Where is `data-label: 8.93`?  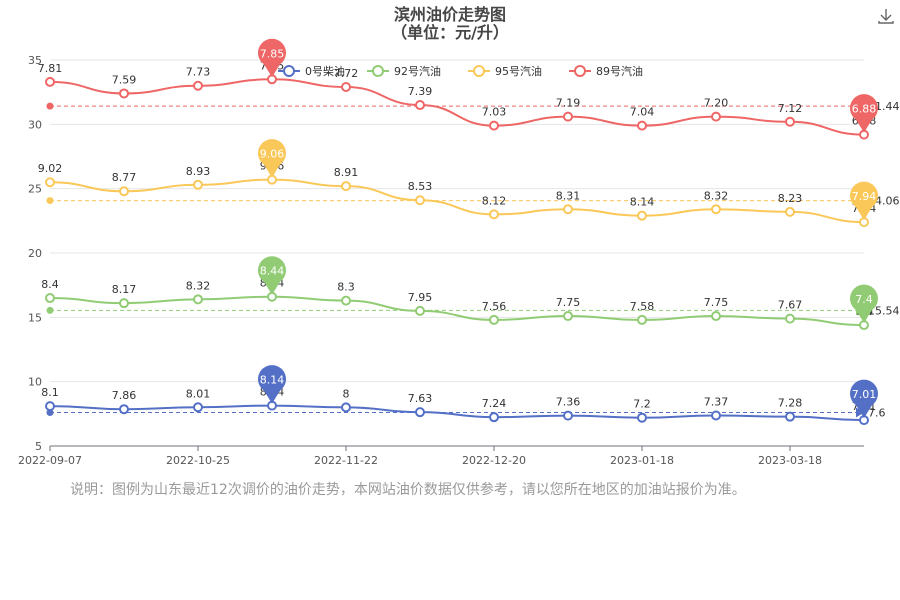
data-label: 8.93 is located at coordinates (198, 171).